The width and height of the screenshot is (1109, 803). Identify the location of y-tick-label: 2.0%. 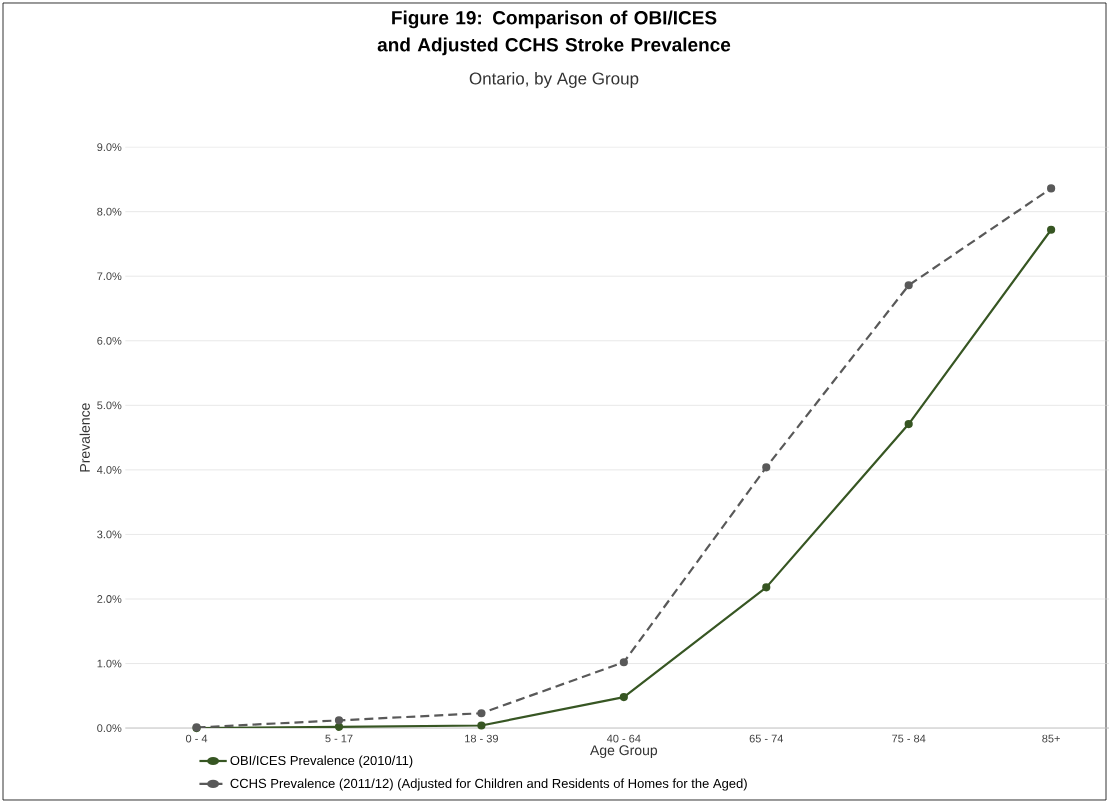
(109, 599).